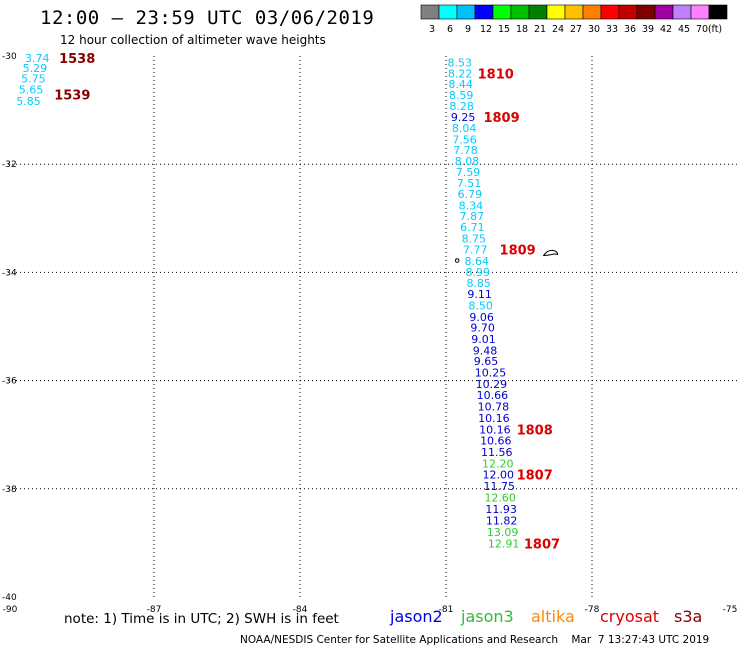 The image size is (740, 650). I want to click on swh-value: 8.59, so click(461, 95).